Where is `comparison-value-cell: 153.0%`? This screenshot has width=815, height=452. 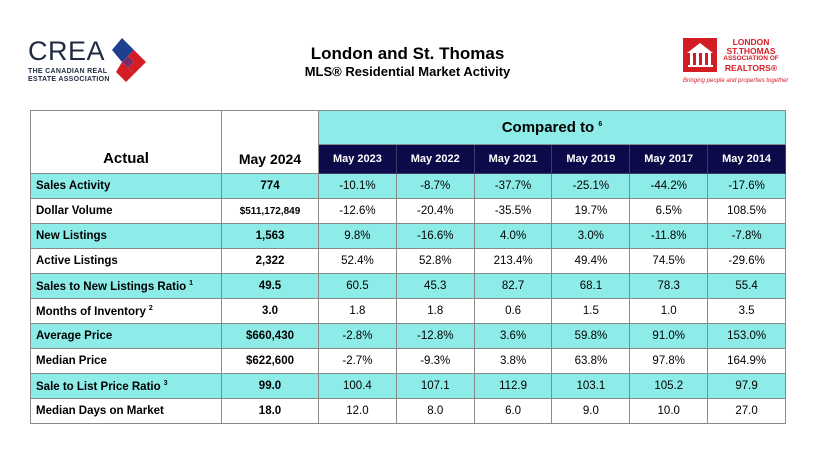
comparison-value-cell: 153.0% is located at coordinates (747, 336).